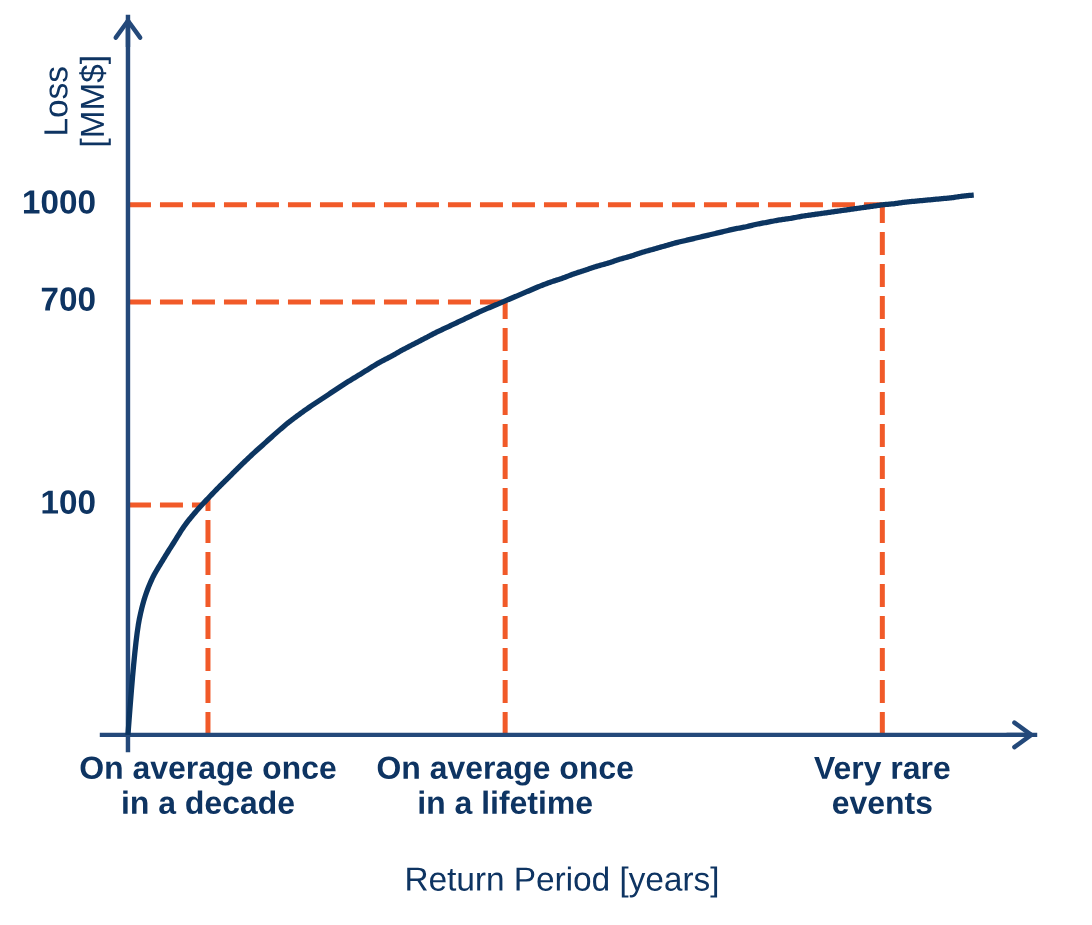 This screenshot has height=925, width=1092. Describe the element at coordinates (77, 101) in the screenshot. I see `y-axis-title: Loss [MM$]` at that location.